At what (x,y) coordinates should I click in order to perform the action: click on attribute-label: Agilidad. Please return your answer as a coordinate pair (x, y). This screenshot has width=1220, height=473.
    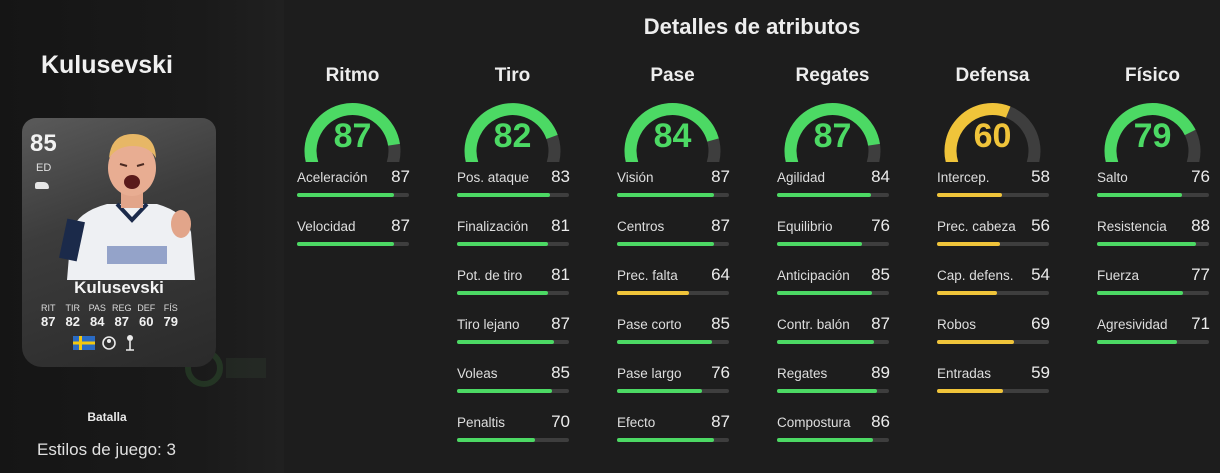
    Looking at the image, I should click on (801, 177).